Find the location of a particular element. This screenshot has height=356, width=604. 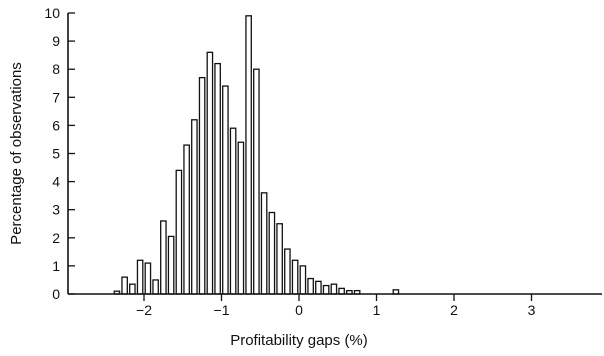

y-tick-label: 5 is located at coordinates (56, 154).